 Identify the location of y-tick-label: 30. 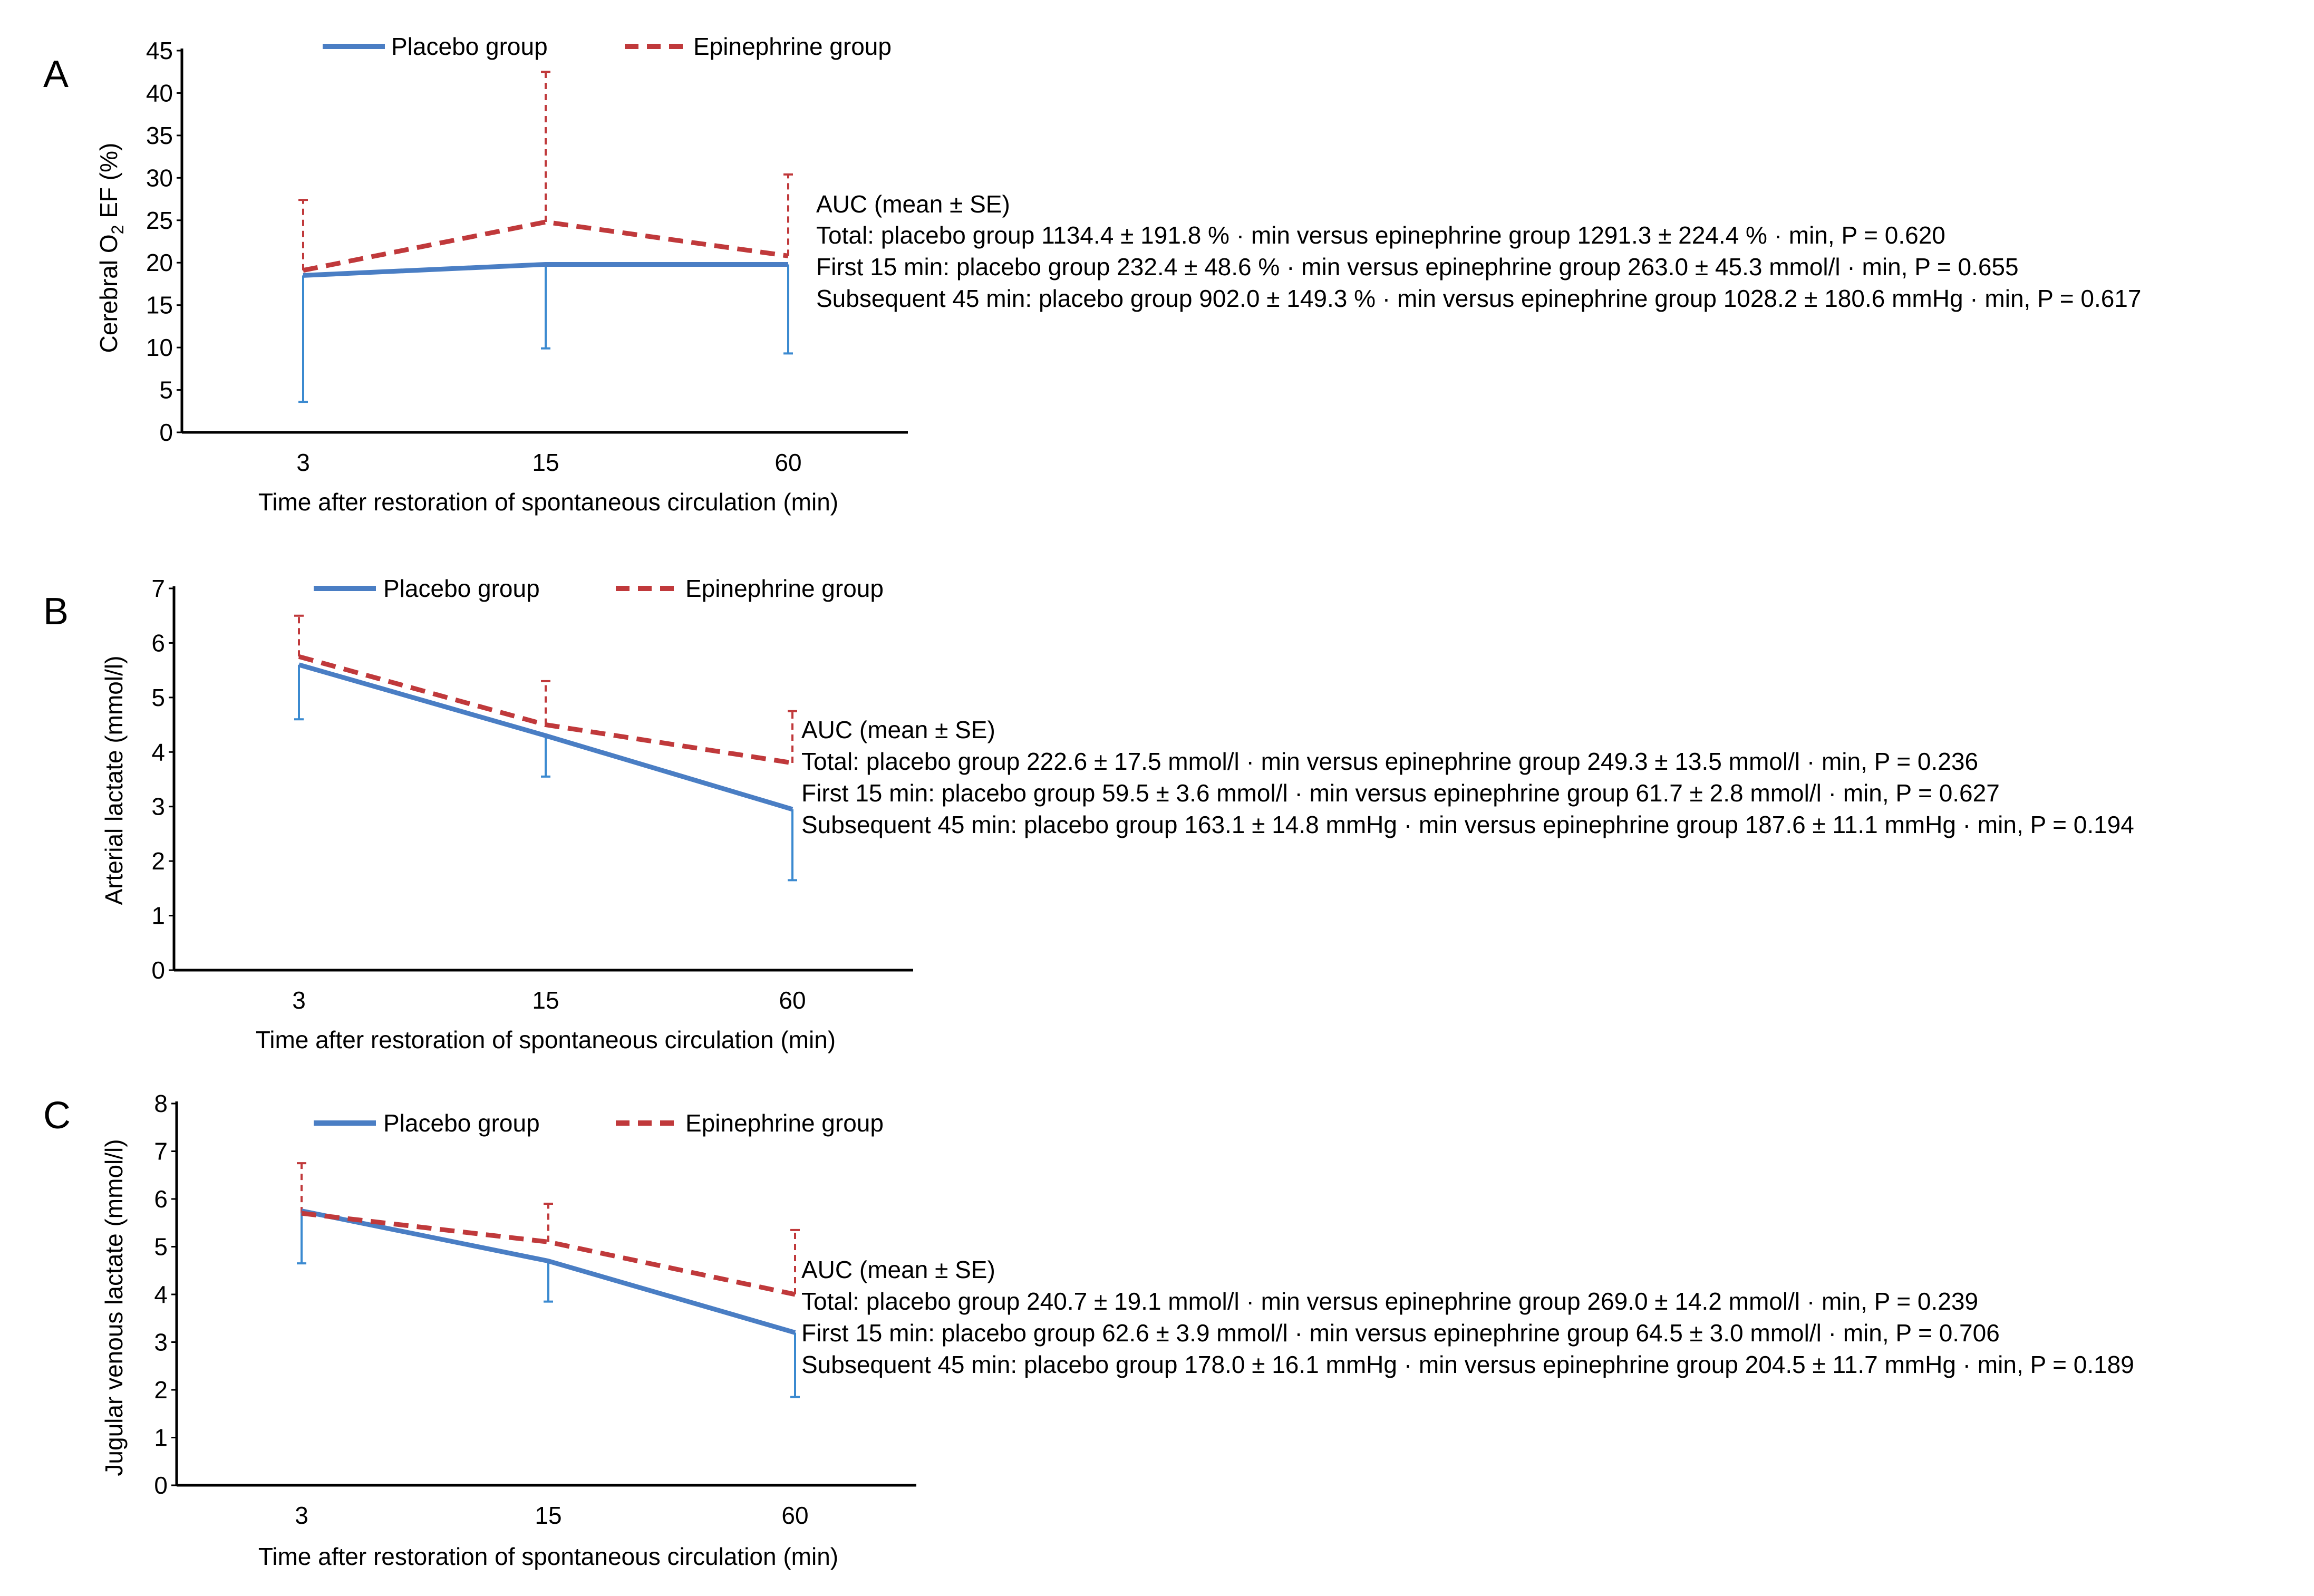
(159, 177).